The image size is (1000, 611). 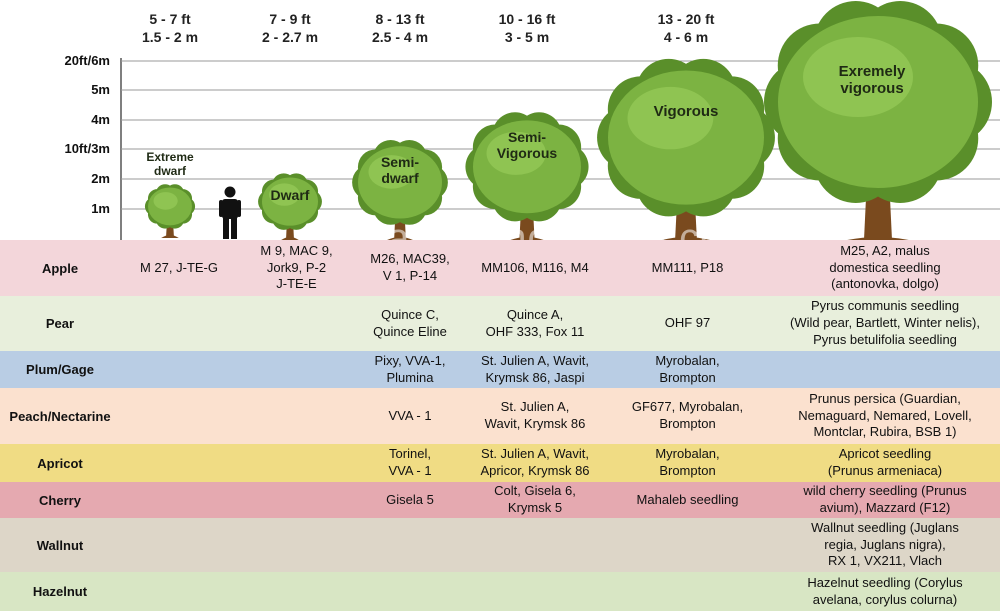 I want to click on rootstock-cell: Quince A, OHF 333, Fox 11, so click(x=535, y=323).